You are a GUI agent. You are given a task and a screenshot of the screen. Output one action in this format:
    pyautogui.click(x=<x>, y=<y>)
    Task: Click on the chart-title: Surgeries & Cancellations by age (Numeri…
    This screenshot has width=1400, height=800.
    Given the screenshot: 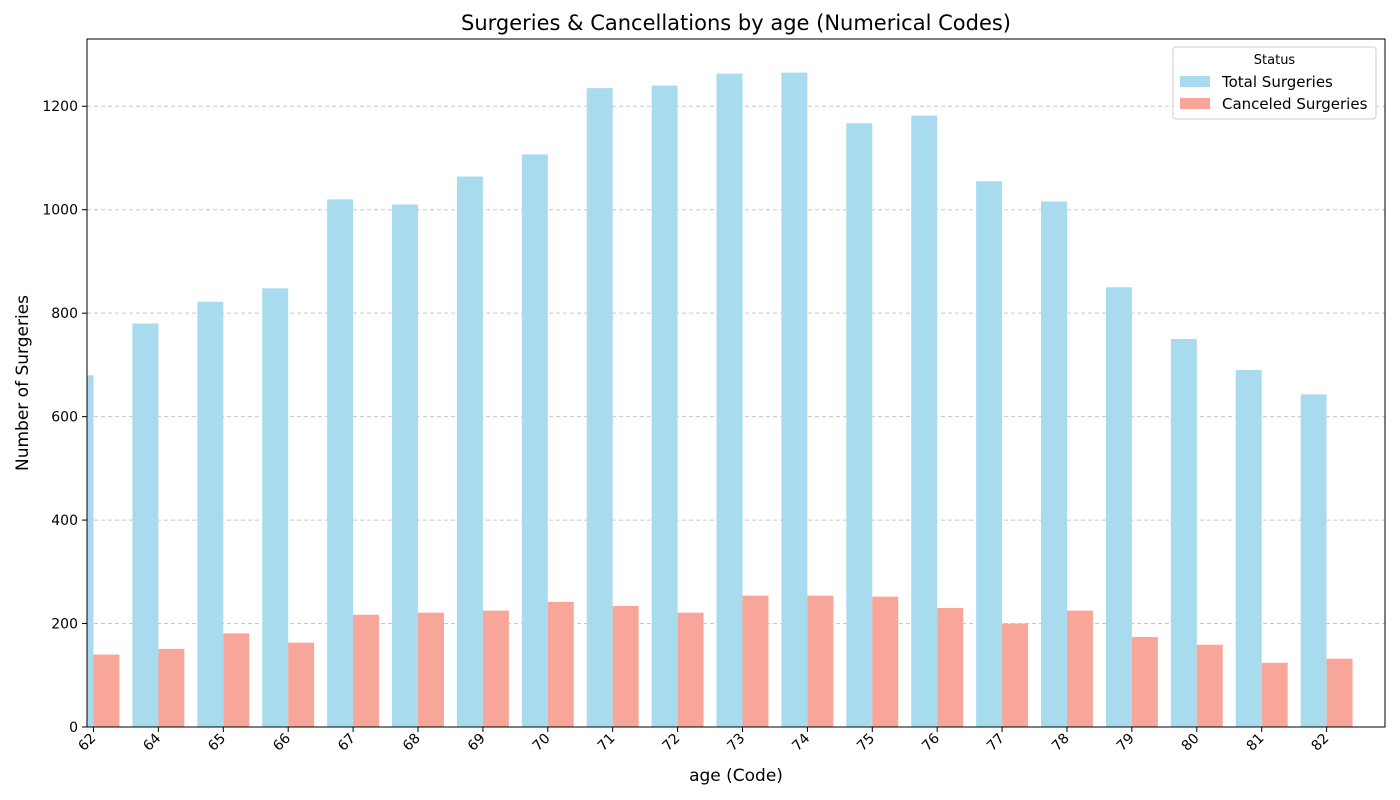 What is the action you would take?
    pyautogui.click(x=736, y=23)
    